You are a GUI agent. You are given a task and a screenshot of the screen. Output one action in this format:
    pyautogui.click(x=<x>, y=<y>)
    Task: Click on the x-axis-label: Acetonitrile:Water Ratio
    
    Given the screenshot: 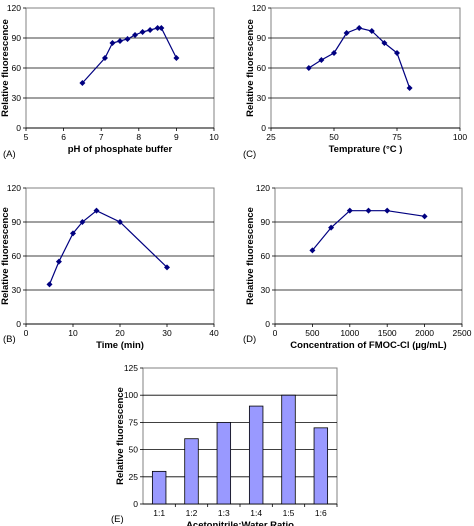 What is the action you would take?
    pyautogui.click(x=240, y=523)
    